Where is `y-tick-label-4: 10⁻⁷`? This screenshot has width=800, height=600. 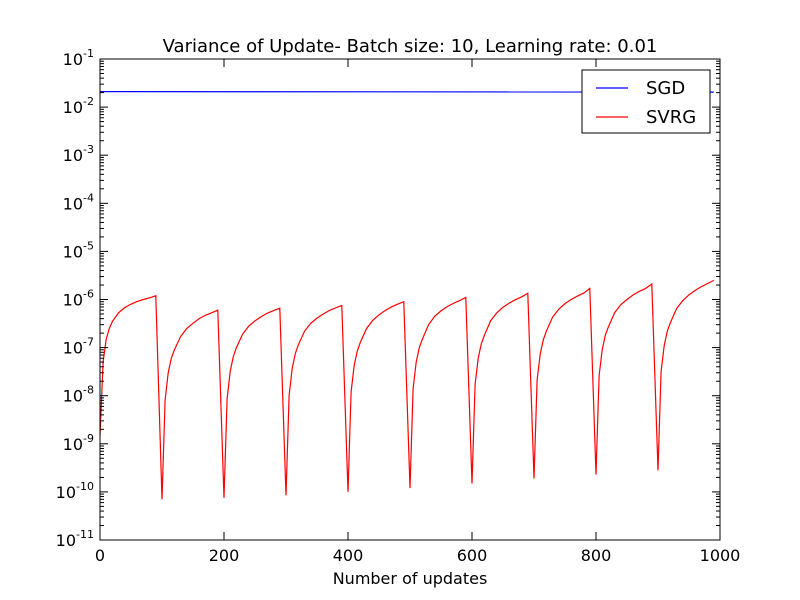
y-tick-label-4: 10⁻⁷ is located at coordinates (78, 347).